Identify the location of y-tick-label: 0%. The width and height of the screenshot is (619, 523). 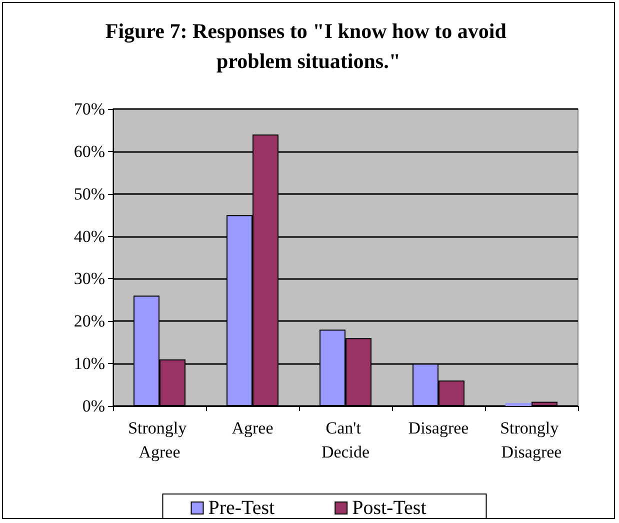
(93, 406).